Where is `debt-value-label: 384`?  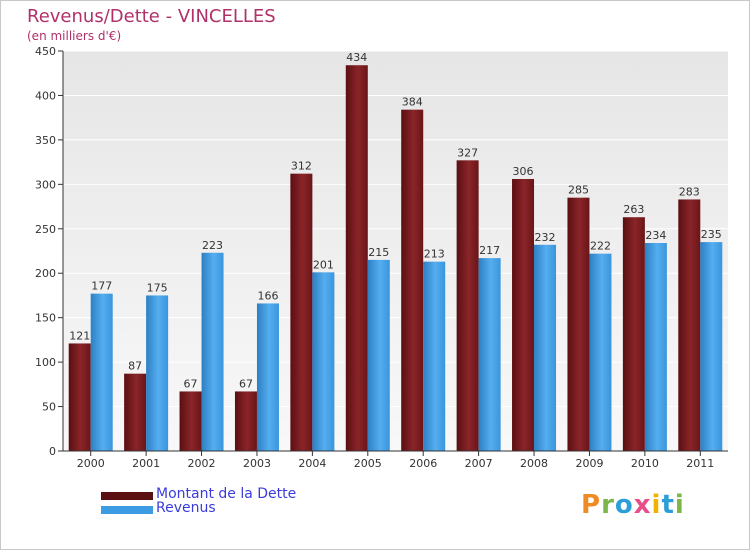 debt-value-label: 384 is located at coordinates (412, 102).